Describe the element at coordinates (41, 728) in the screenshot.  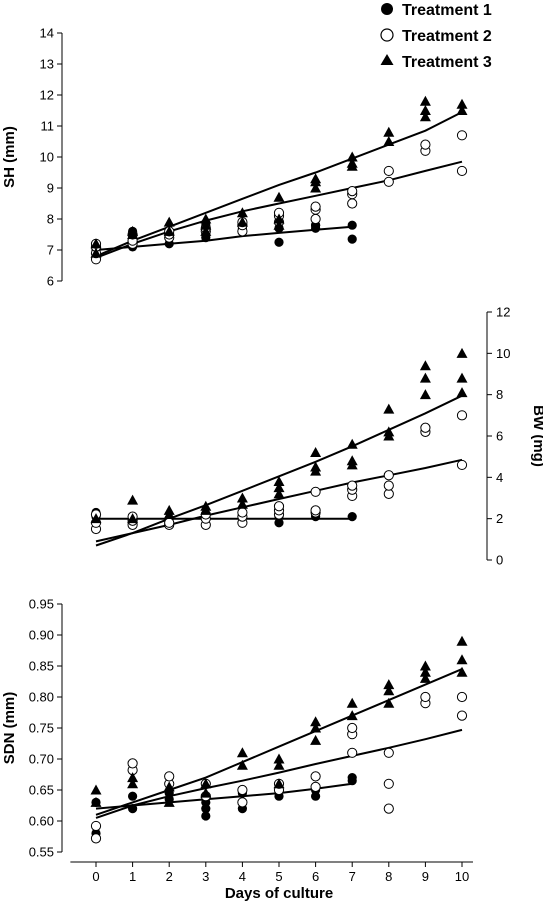
I see `sdn-y-tick-label: 0.75` at that location.